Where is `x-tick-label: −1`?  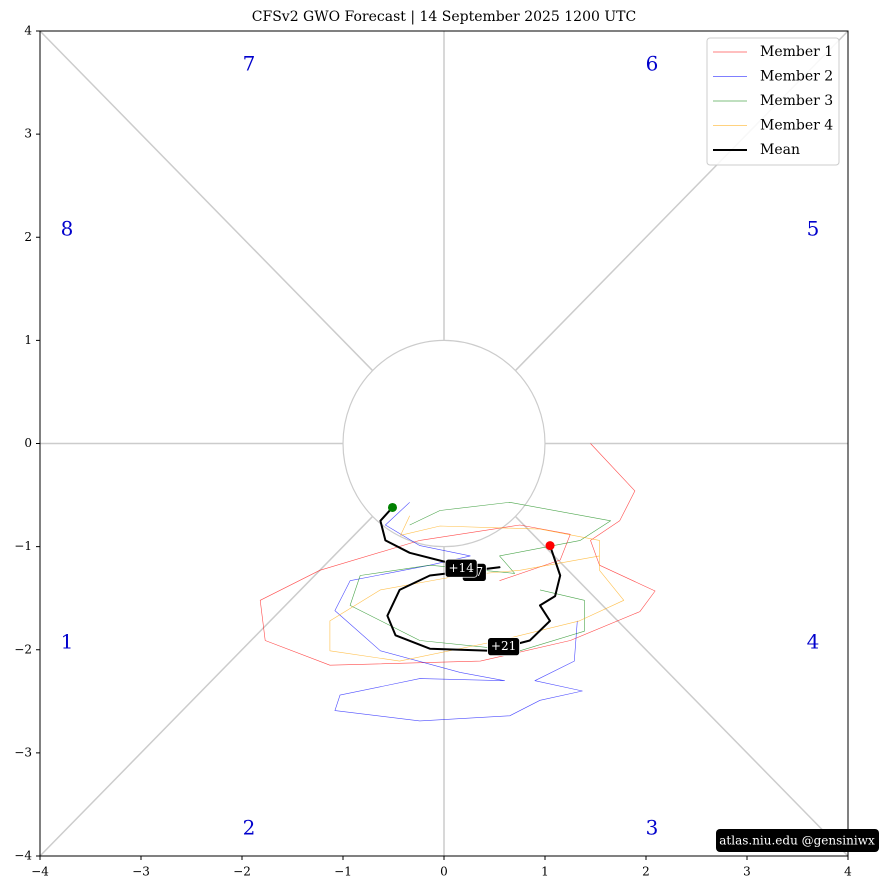
x-tick-label: −1 is located at coordinates (343, 872).